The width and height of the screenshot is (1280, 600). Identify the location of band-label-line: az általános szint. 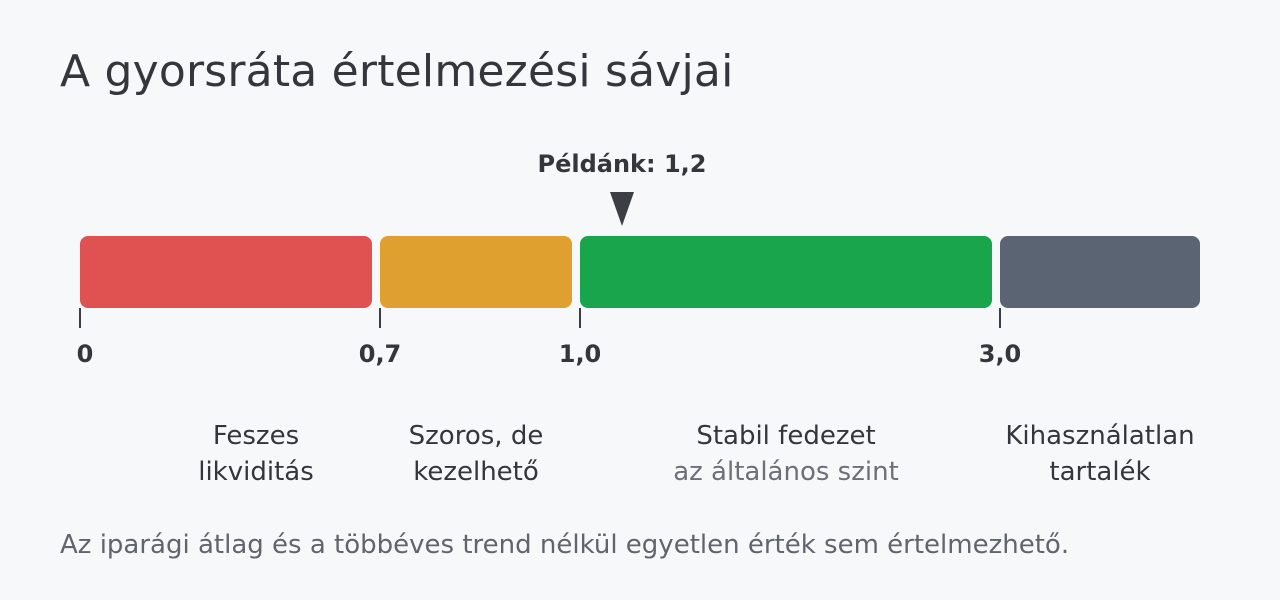
(786, 472).